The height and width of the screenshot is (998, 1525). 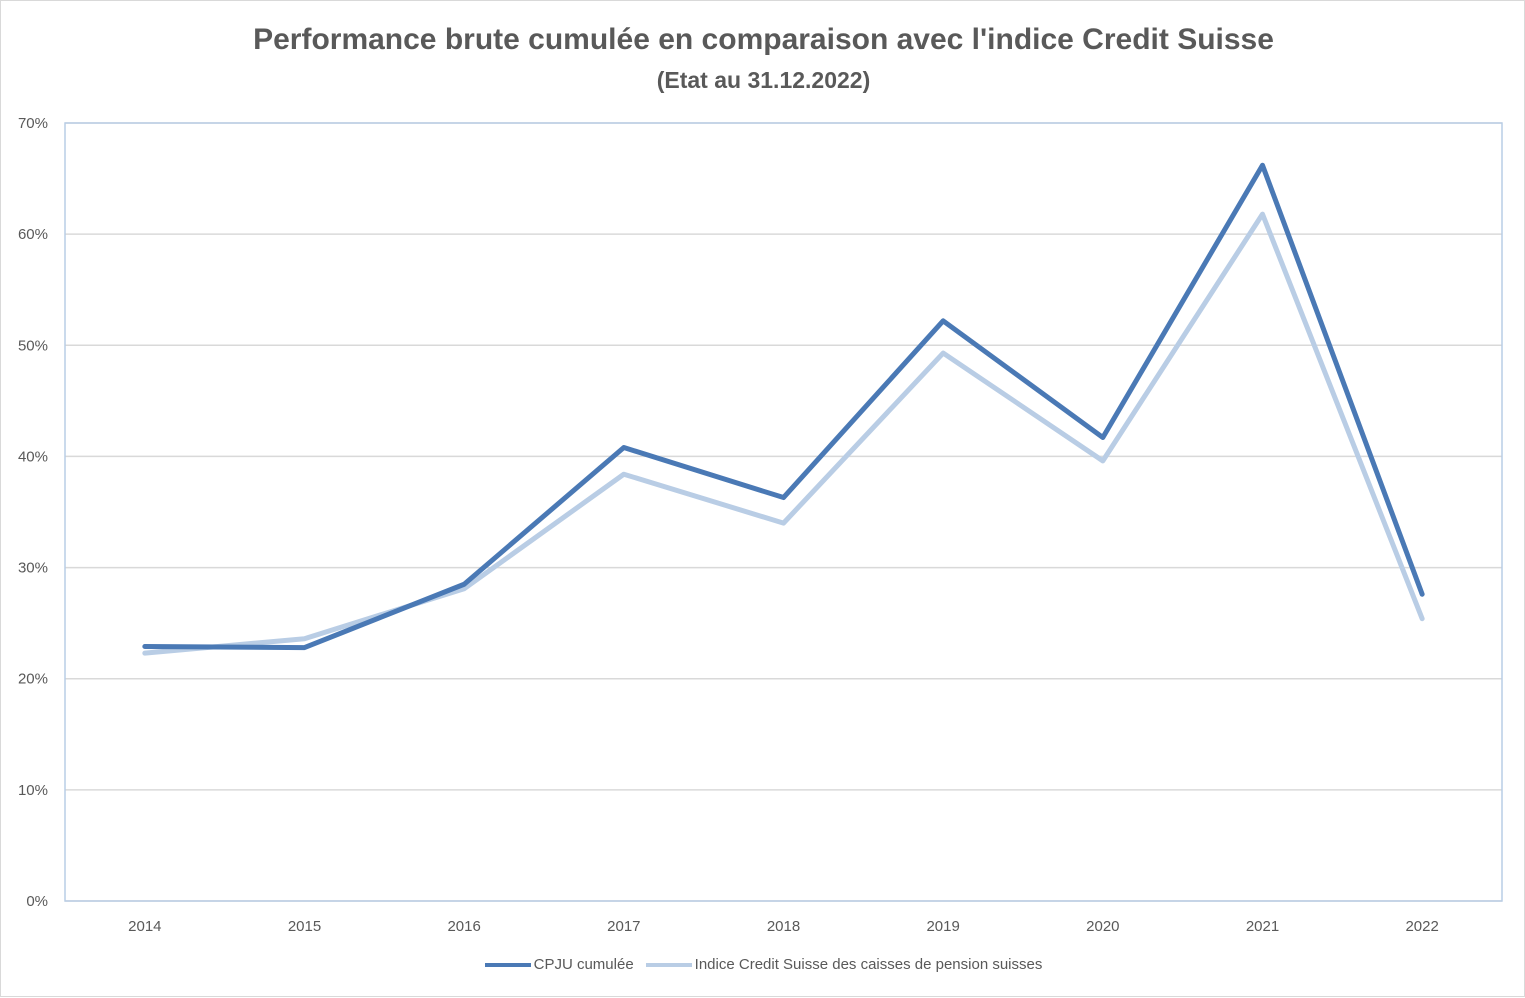 I want to click on y-tick-label: 20%, so click(x=33, y=679).